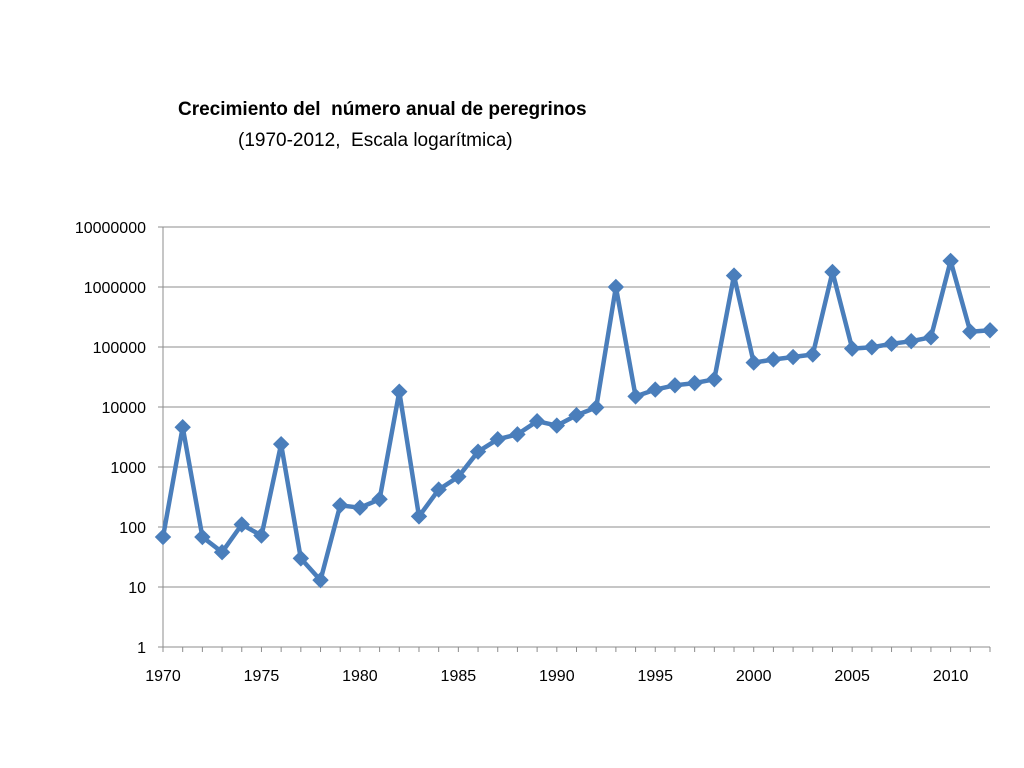  I want to click on y-tick-labels: 1 10 100 1000 10000 100000 1000000 10000000, so click(110, 438).